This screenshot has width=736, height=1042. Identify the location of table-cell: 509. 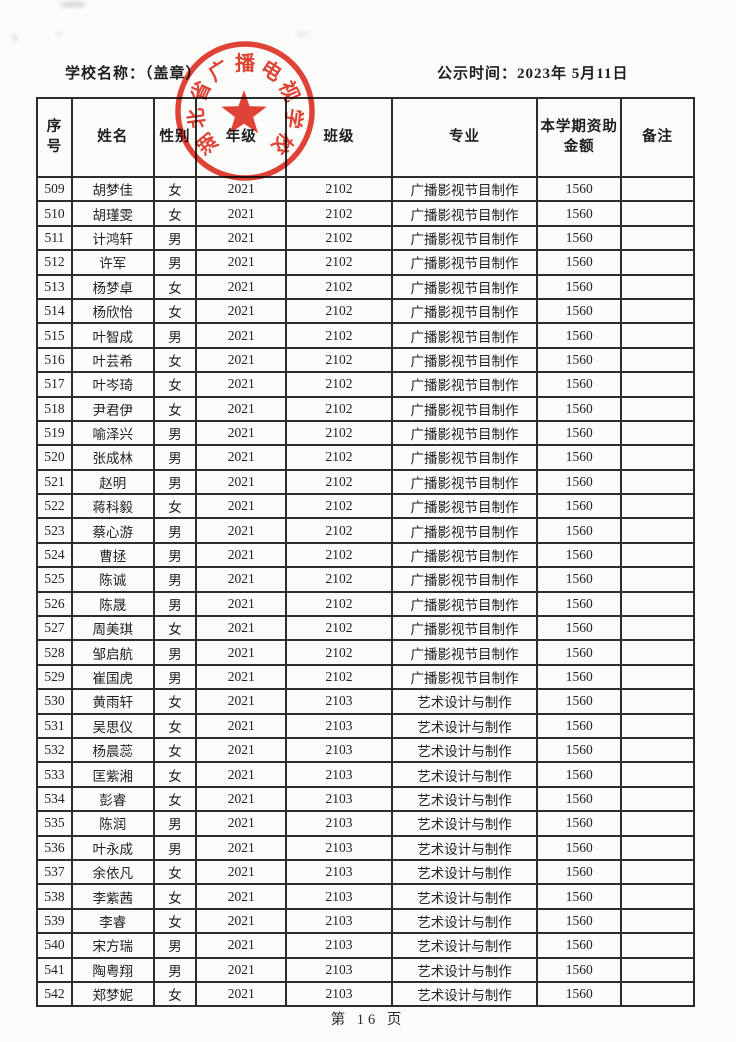
(54, 189).